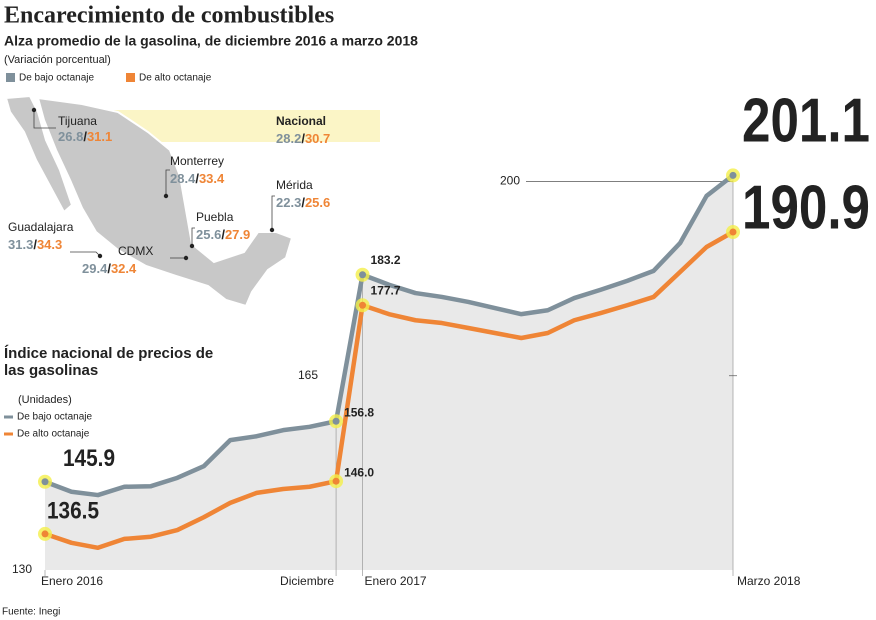  I want to click on region-values: 25.6/27.9, so click(223, 234).